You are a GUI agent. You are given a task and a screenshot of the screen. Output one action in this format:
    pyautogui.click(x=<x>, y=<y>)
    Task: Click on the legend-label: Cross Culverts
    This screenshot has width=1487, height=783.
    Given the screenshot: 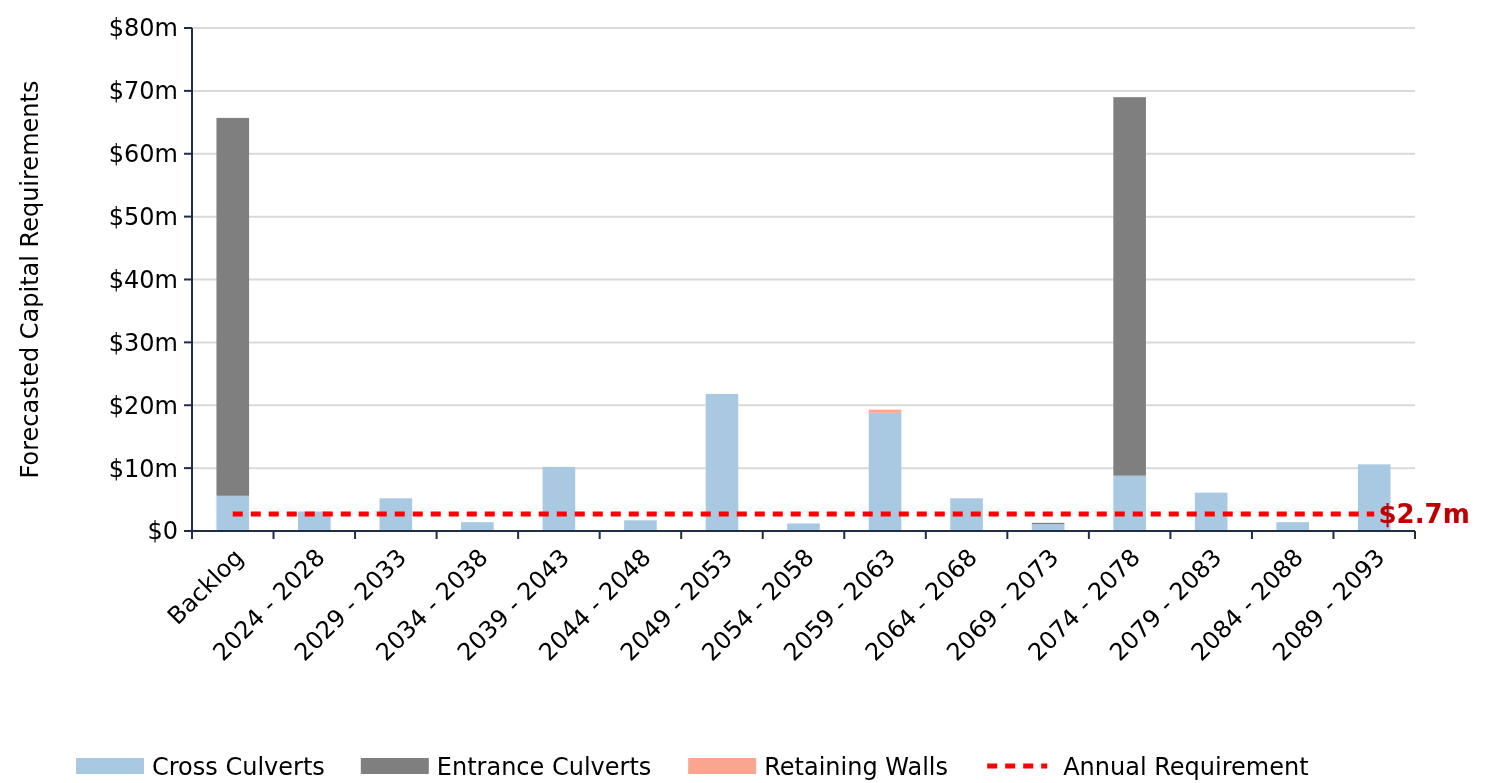 What is the action you would take?
    pyautogui.click(x=238, y=767)
    